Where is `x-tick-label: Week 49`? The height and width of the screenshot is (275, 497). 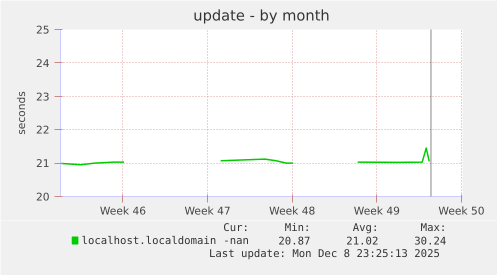
x-tick-label: Week 49 is located at coordinates (377, 211).